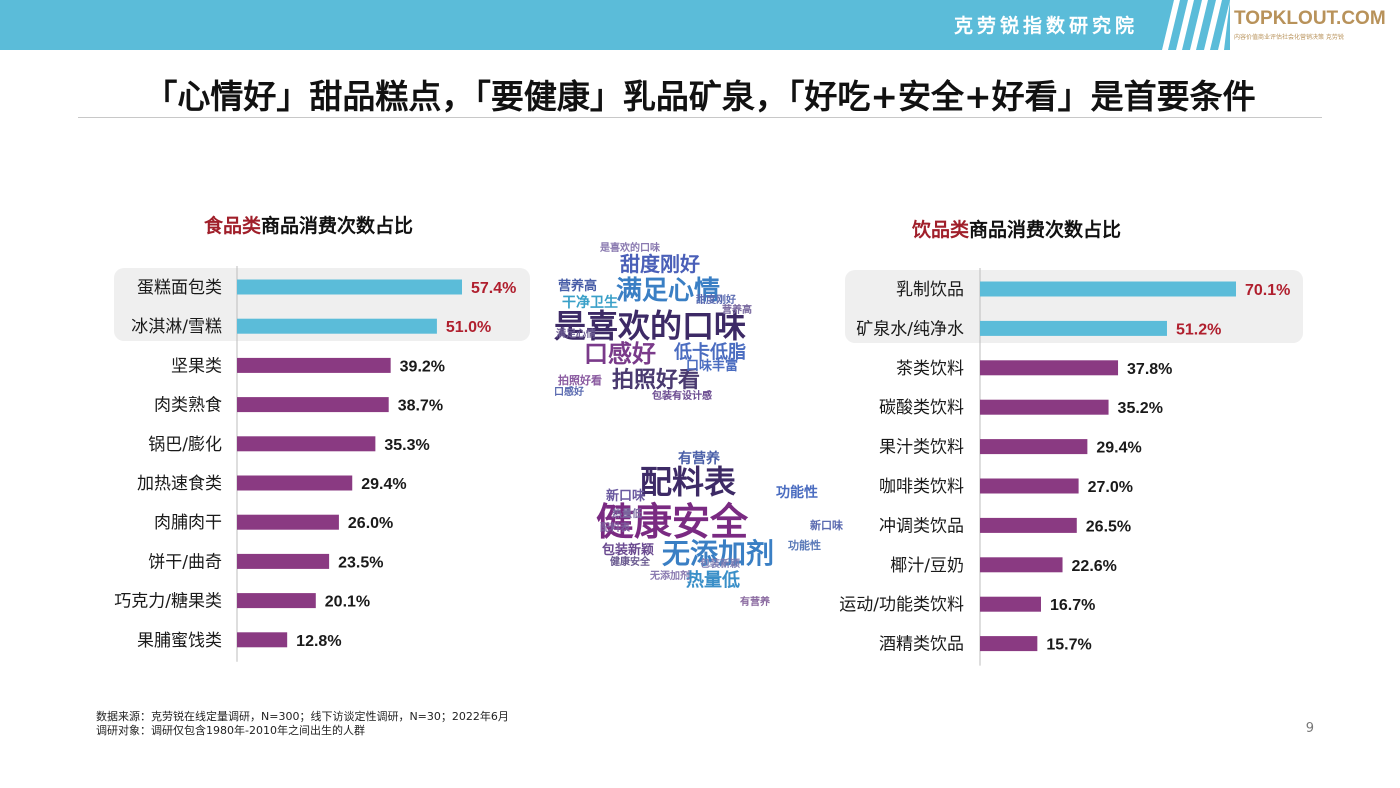 Image resolution: width=1400 pixels, height=788 pixels. I want to click on word-cloud-term: 新口味, so click(826, 525).